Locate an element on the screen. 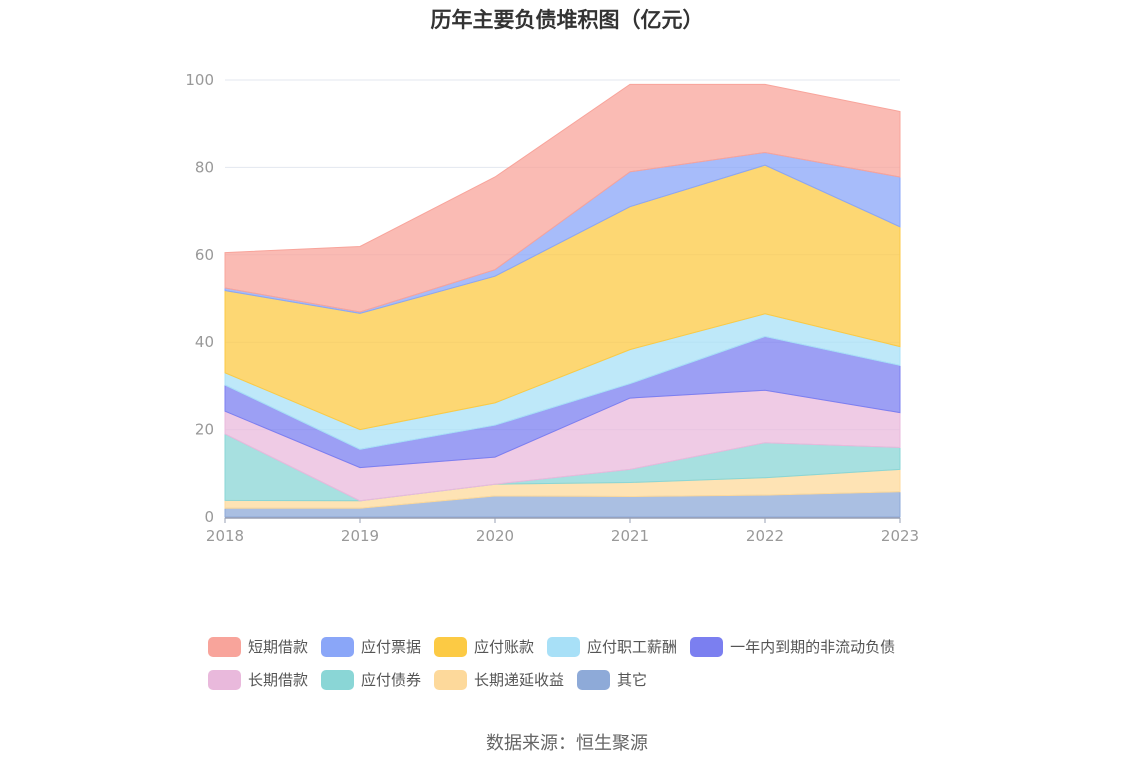 This screenshot has height=766, width=1134. legend-item-other: 其它 is located at coordinates (612, 679).